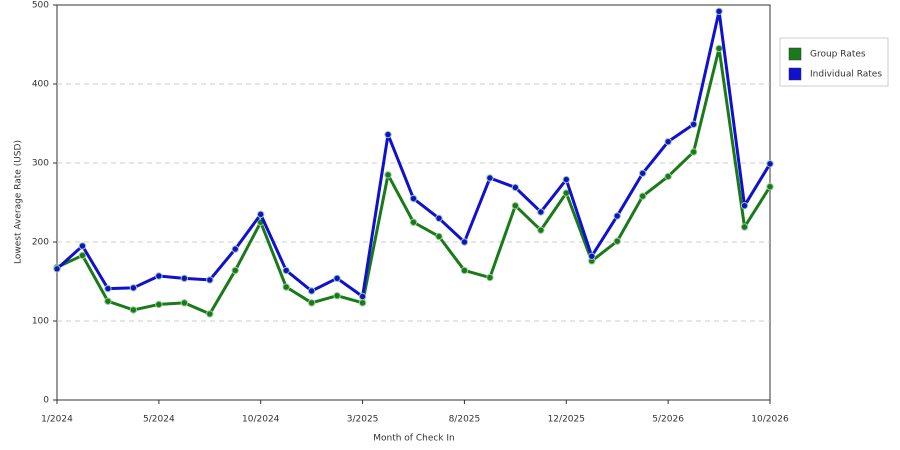 Image resolution: width=900 pixels, height=450 pixels. Describe the element at coordinates (19, 202) in the screenshot. I see `y-axis-label: Lowest Average Rate (USD)` at that location.